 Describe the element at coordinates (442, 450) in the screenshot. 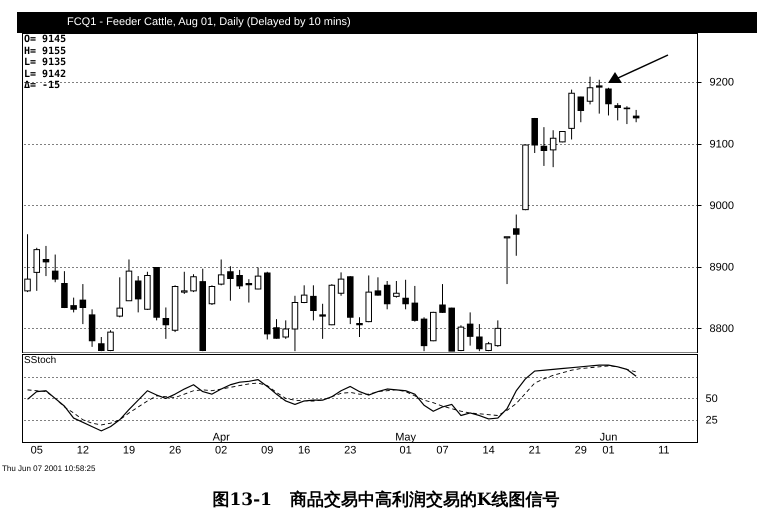

I see `x-tick-label: 07` at that location.